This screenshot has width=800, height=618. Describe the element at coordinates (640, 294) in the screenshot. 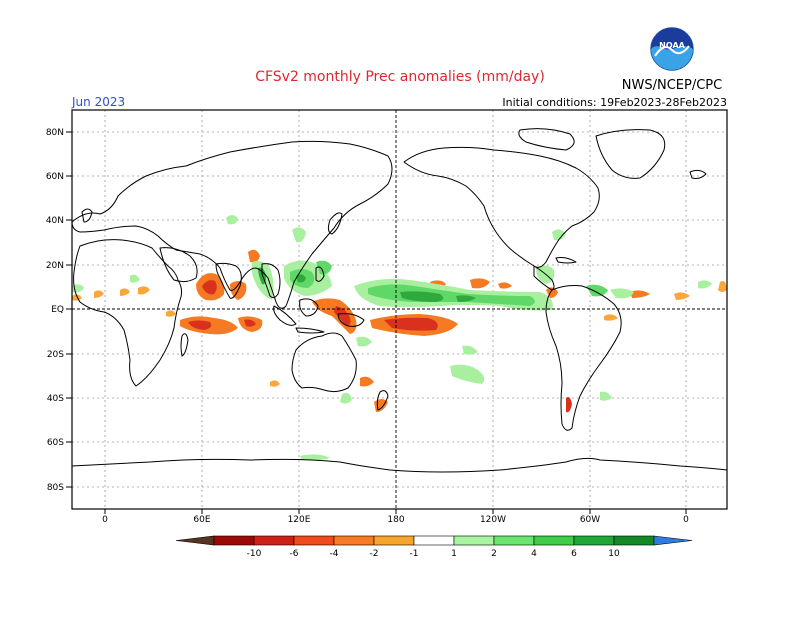

I see `dry-anomaly-atlantic` at that location.